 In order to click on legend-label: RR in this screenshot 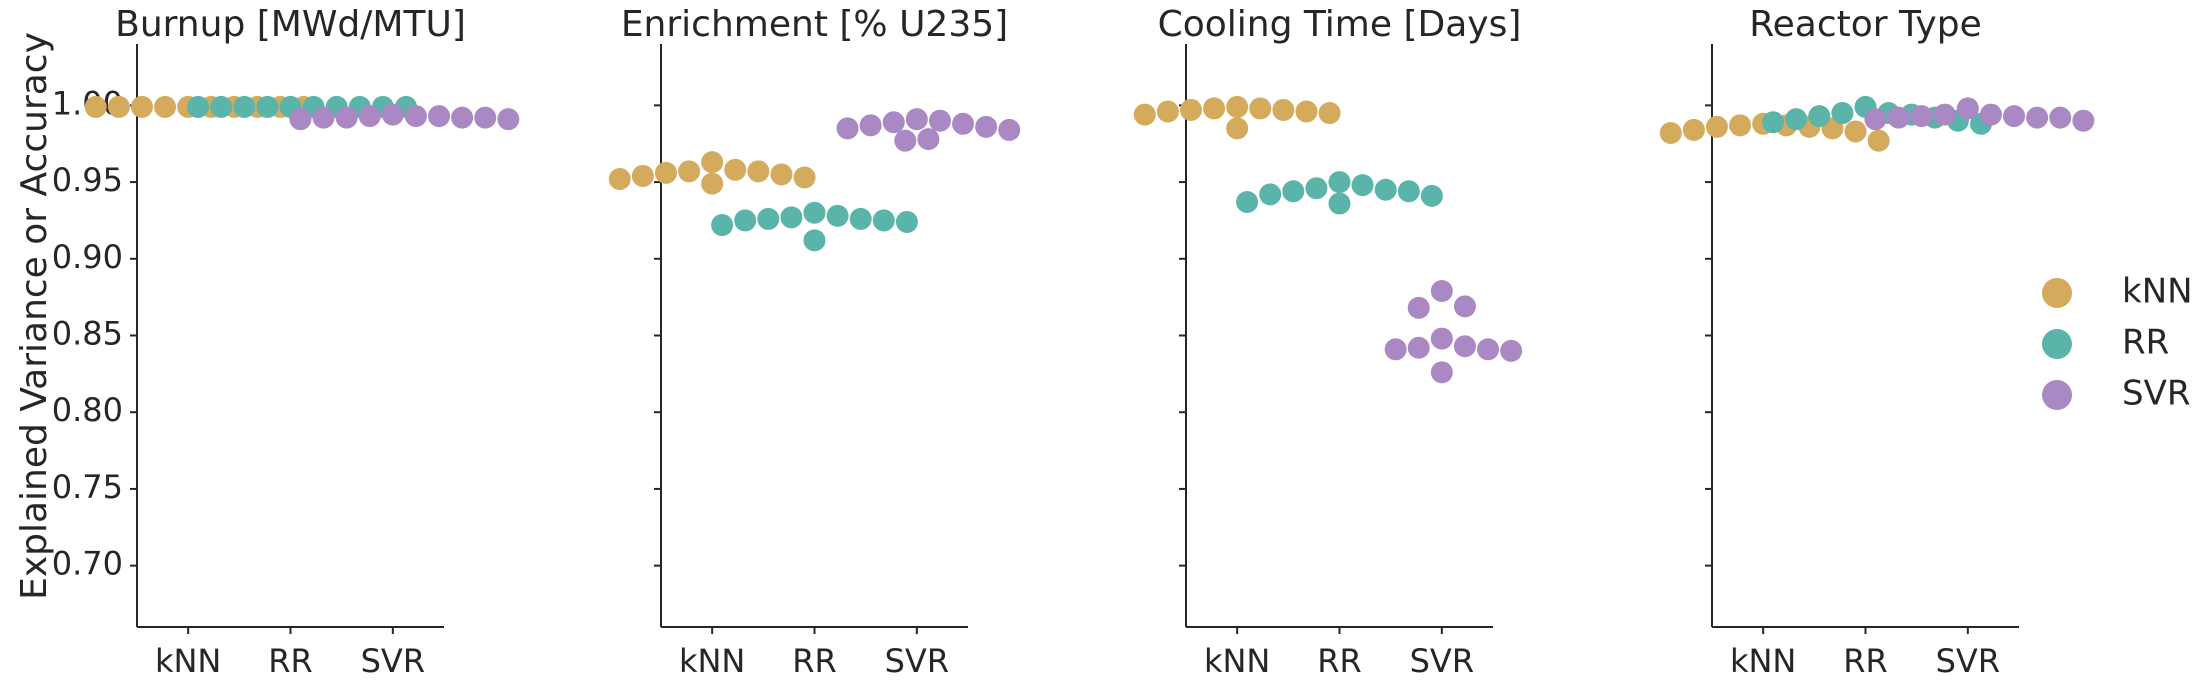, I will do `click(2145, 343)`.